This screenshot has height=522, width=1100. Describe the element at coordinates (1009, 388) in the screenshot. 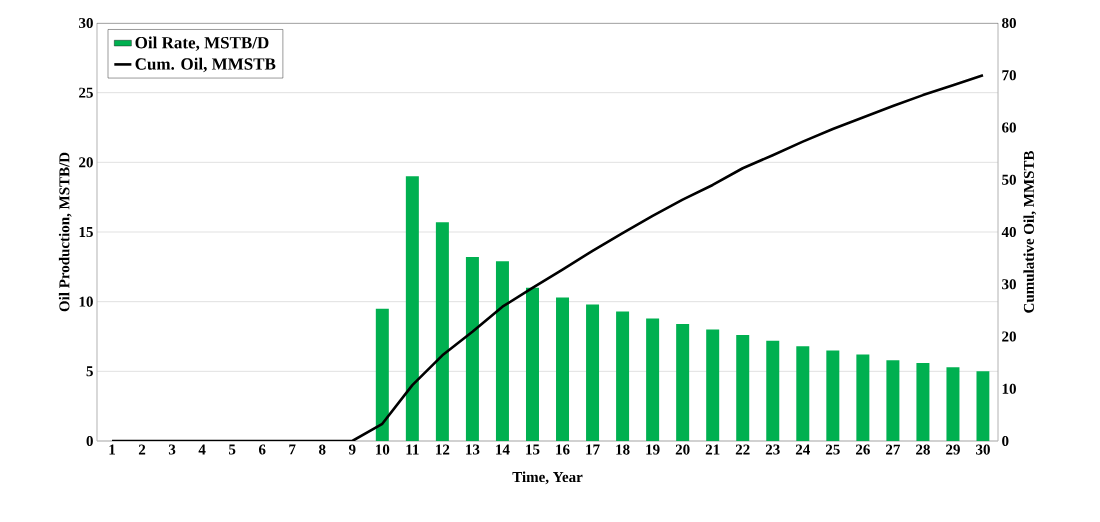

I see `y2-tick-label: 10` at that location.